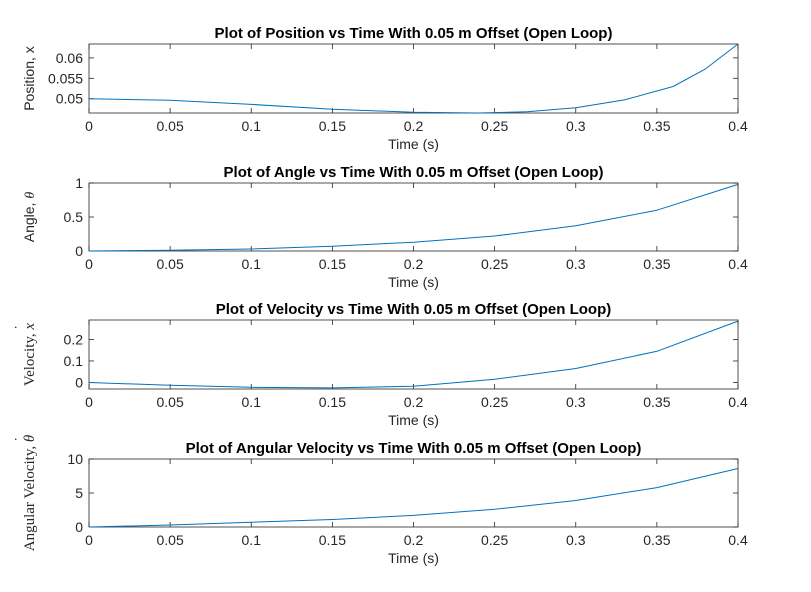 The width and height of the screenshot is (811, 592). I want to click on y-axis-label: Angular Velocity, θ˙, so click(25, 492).